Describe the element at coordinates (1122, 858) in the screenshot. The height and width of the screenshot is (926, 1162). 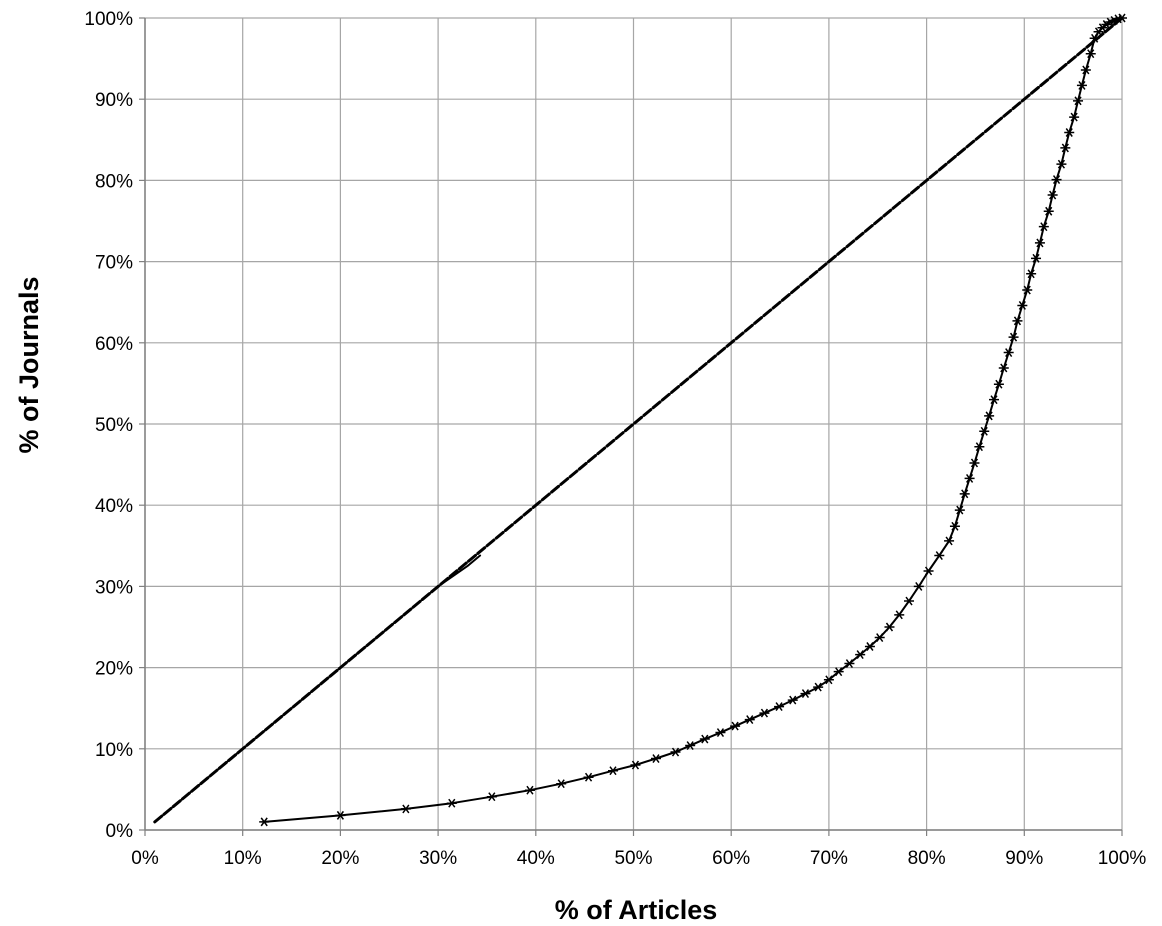
I see `x-tick-label: 100%` at that location.